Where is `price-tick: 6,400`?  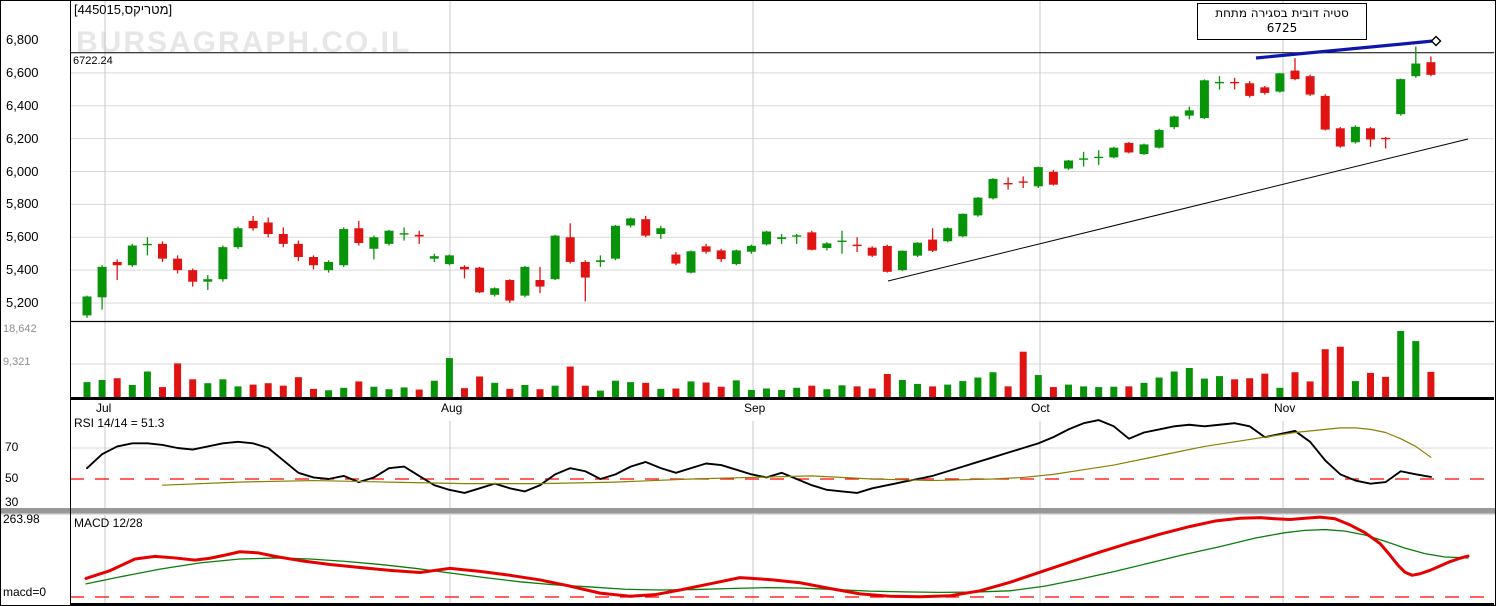 price-tick: 6,400 is located at coordinates (22, 105).